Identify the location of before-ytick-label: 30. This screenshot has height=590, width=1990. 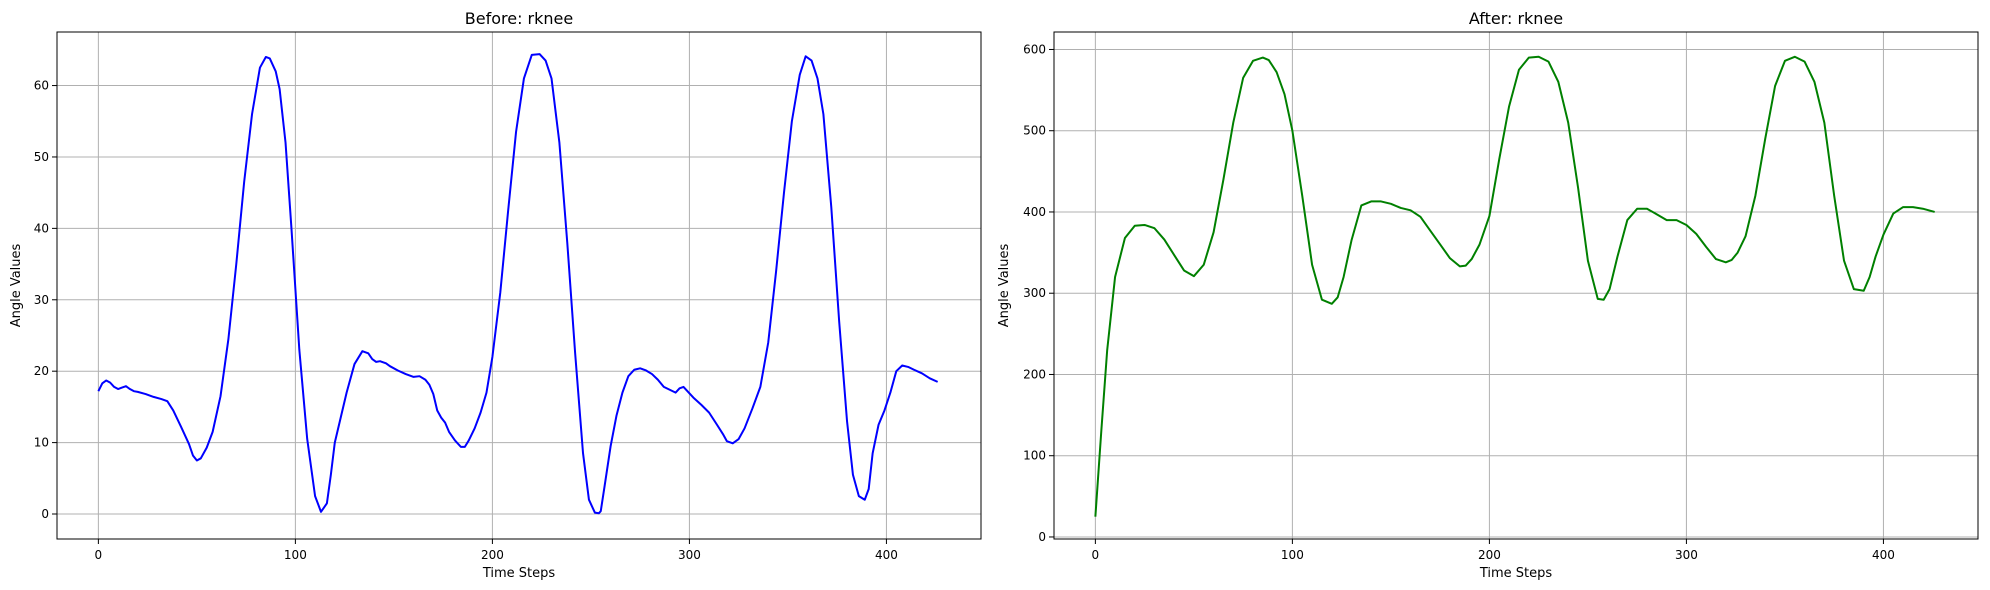
(41, 300).